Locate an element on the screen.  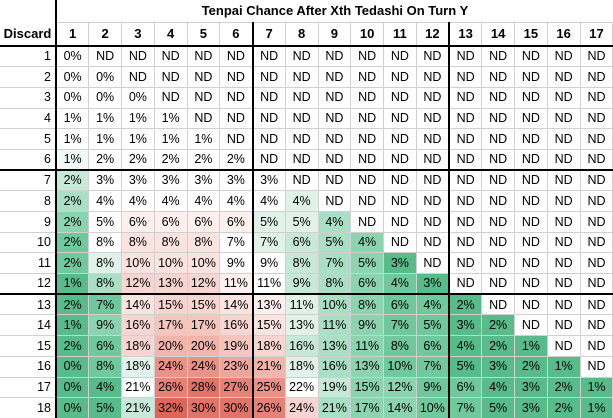
cell-r17-c10: 15% is located at coordinates (367, 387).